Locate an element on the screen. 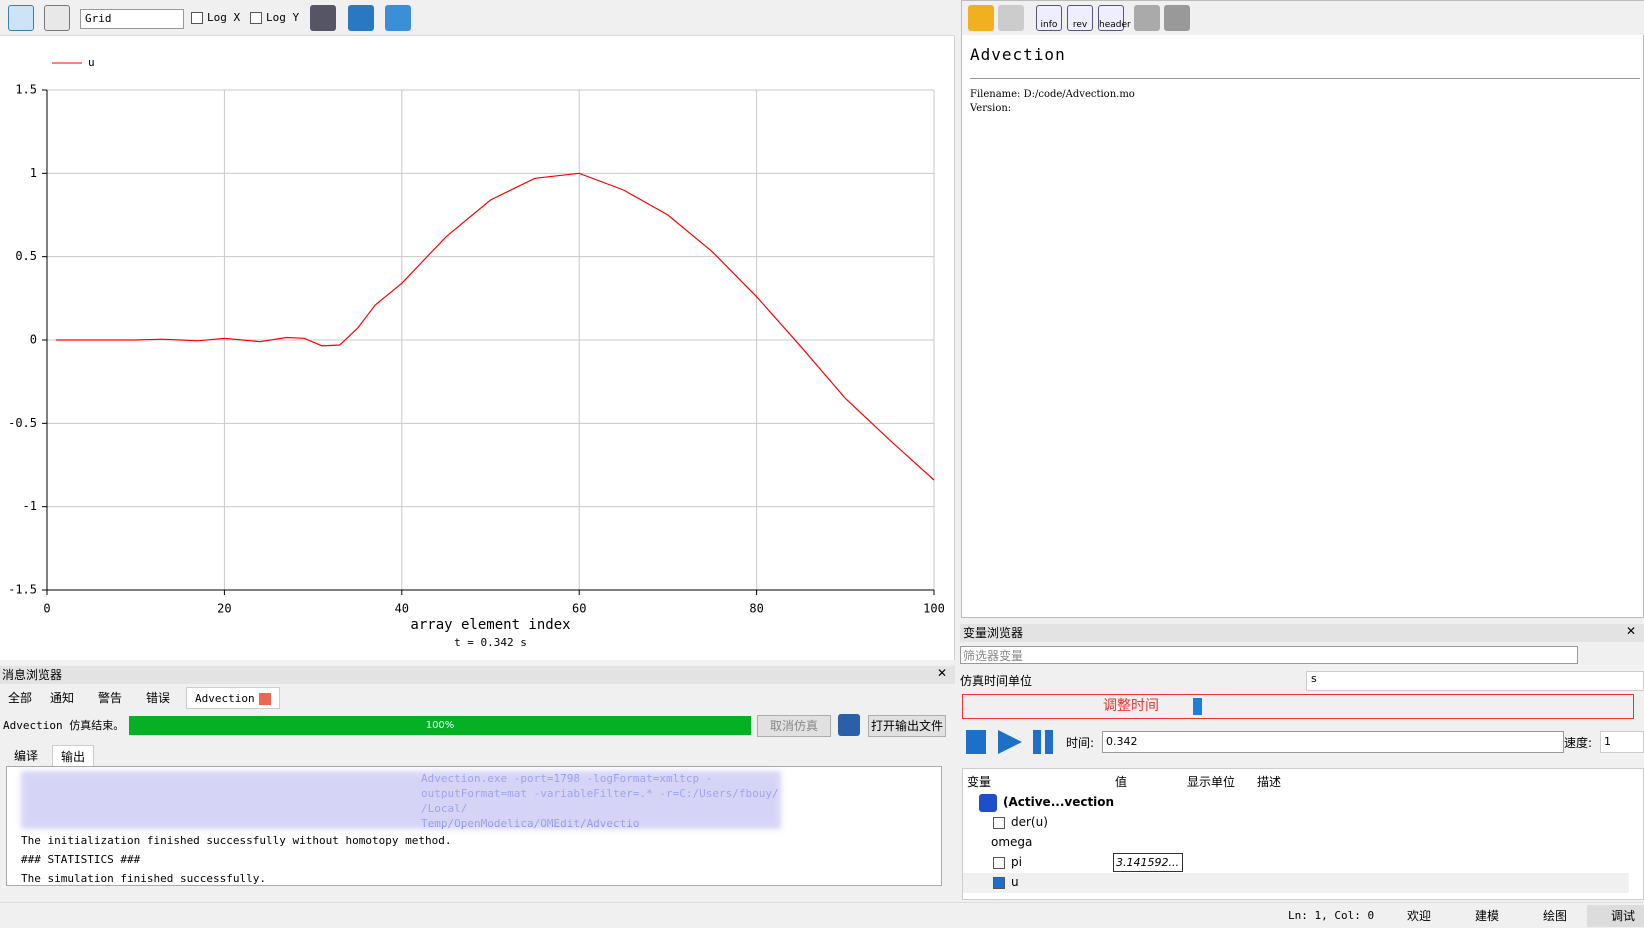 The width and height of the screenshot is (1644, 928). progress-bar: 100% is located at coordinates (440, 725).